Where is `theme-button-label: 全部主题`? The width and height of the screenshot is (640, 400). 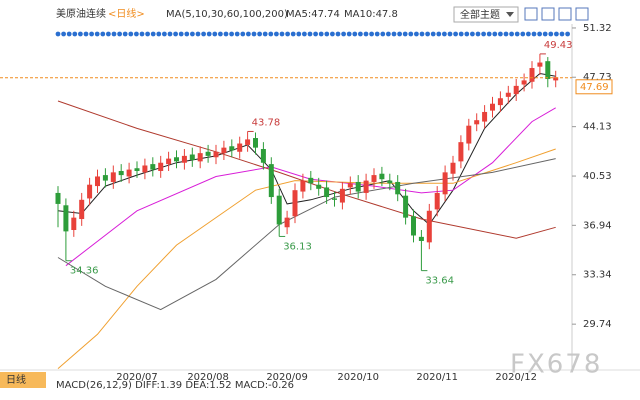
theme-button-label: 全部主题 is located at coordinates (480, 14).